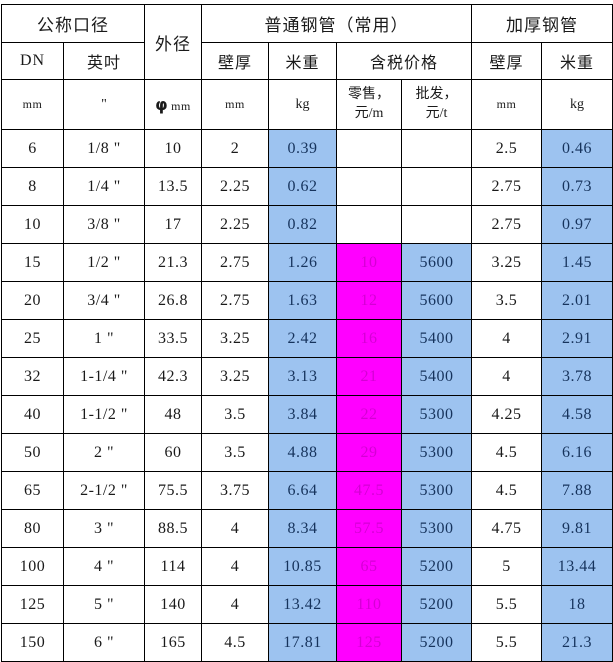 The width and height of the screenshot is (613, 662). What do you see at coordinates (104, 186) in the screenshot?
I see `cell-inch: 1/4 "` at bounding box center [104, 186].